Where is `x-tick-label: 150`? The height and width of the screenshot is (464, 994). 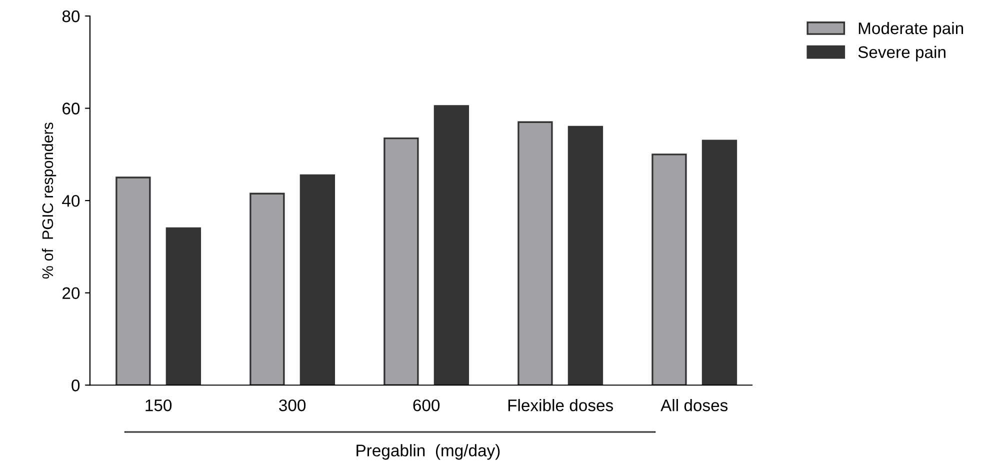 x-tick-label: 150 is located at coordinates (159, 405).